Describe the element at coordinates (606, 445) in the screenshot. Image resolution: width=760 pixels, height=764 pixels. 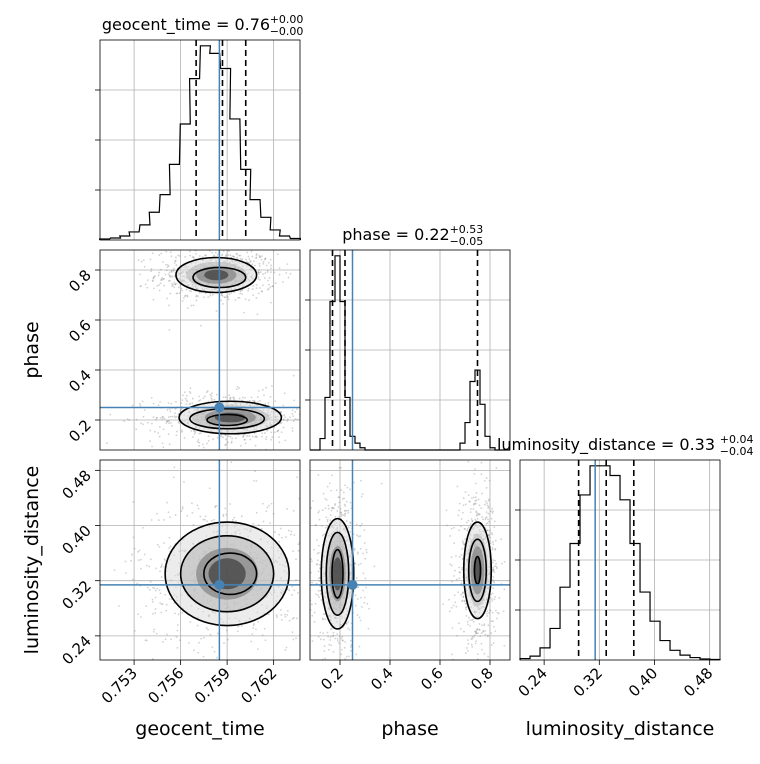
I see `title-luminosity_distance: luminosity_distance = 0.33` at that location.